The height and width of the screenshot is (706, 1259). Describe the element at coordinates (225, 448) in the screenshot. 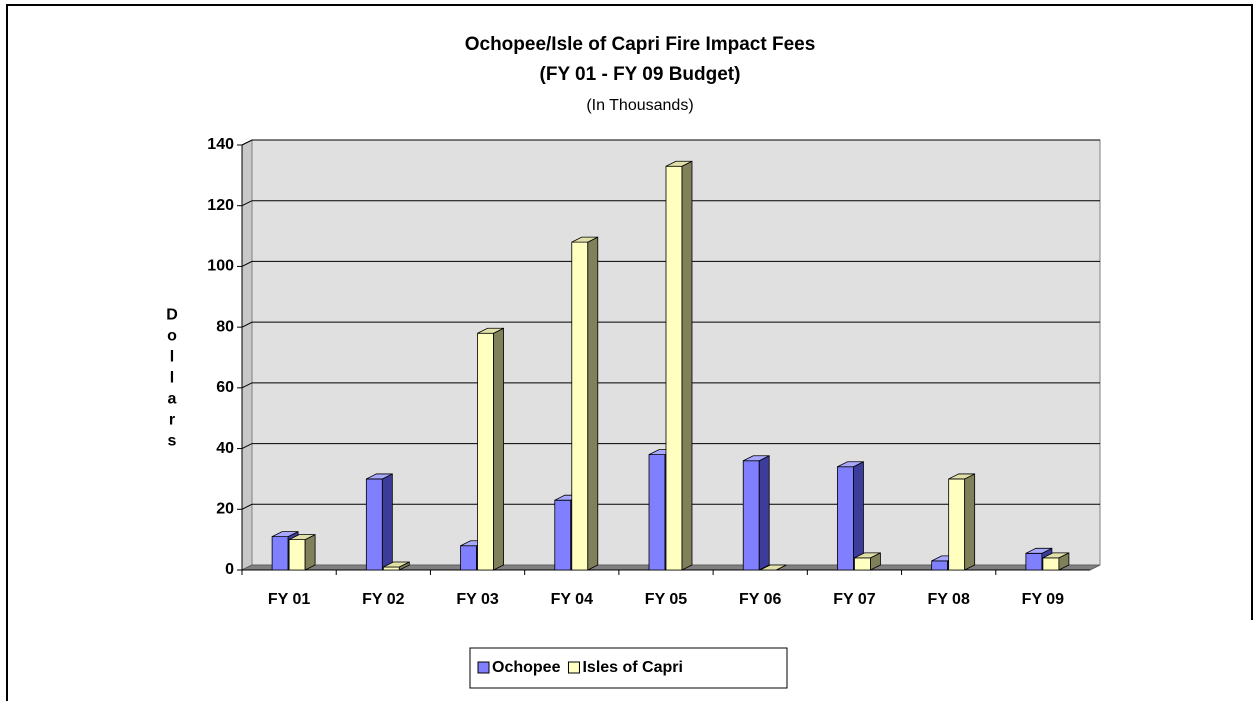

I see `y-tick-label: 40` at that location.